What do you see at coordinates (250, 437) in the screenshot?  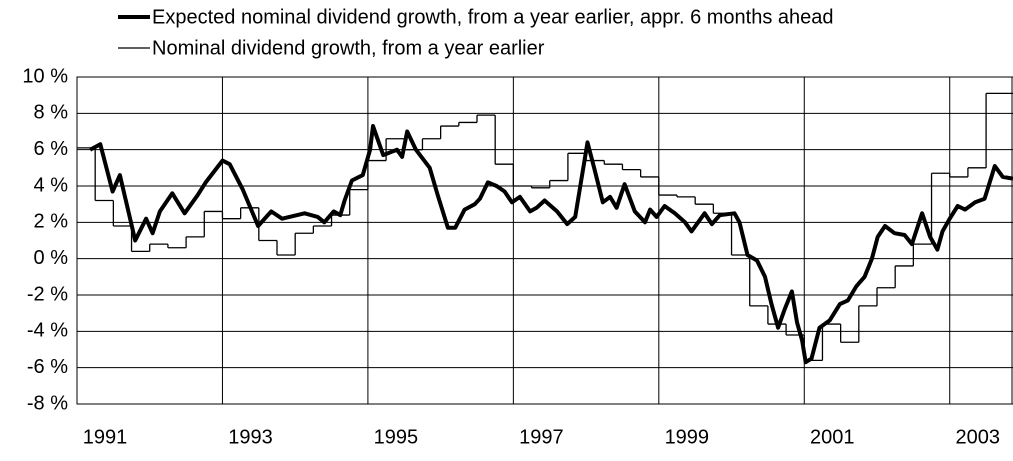 I see `x-tick-label: 1993` at bounding box center [250, 437].